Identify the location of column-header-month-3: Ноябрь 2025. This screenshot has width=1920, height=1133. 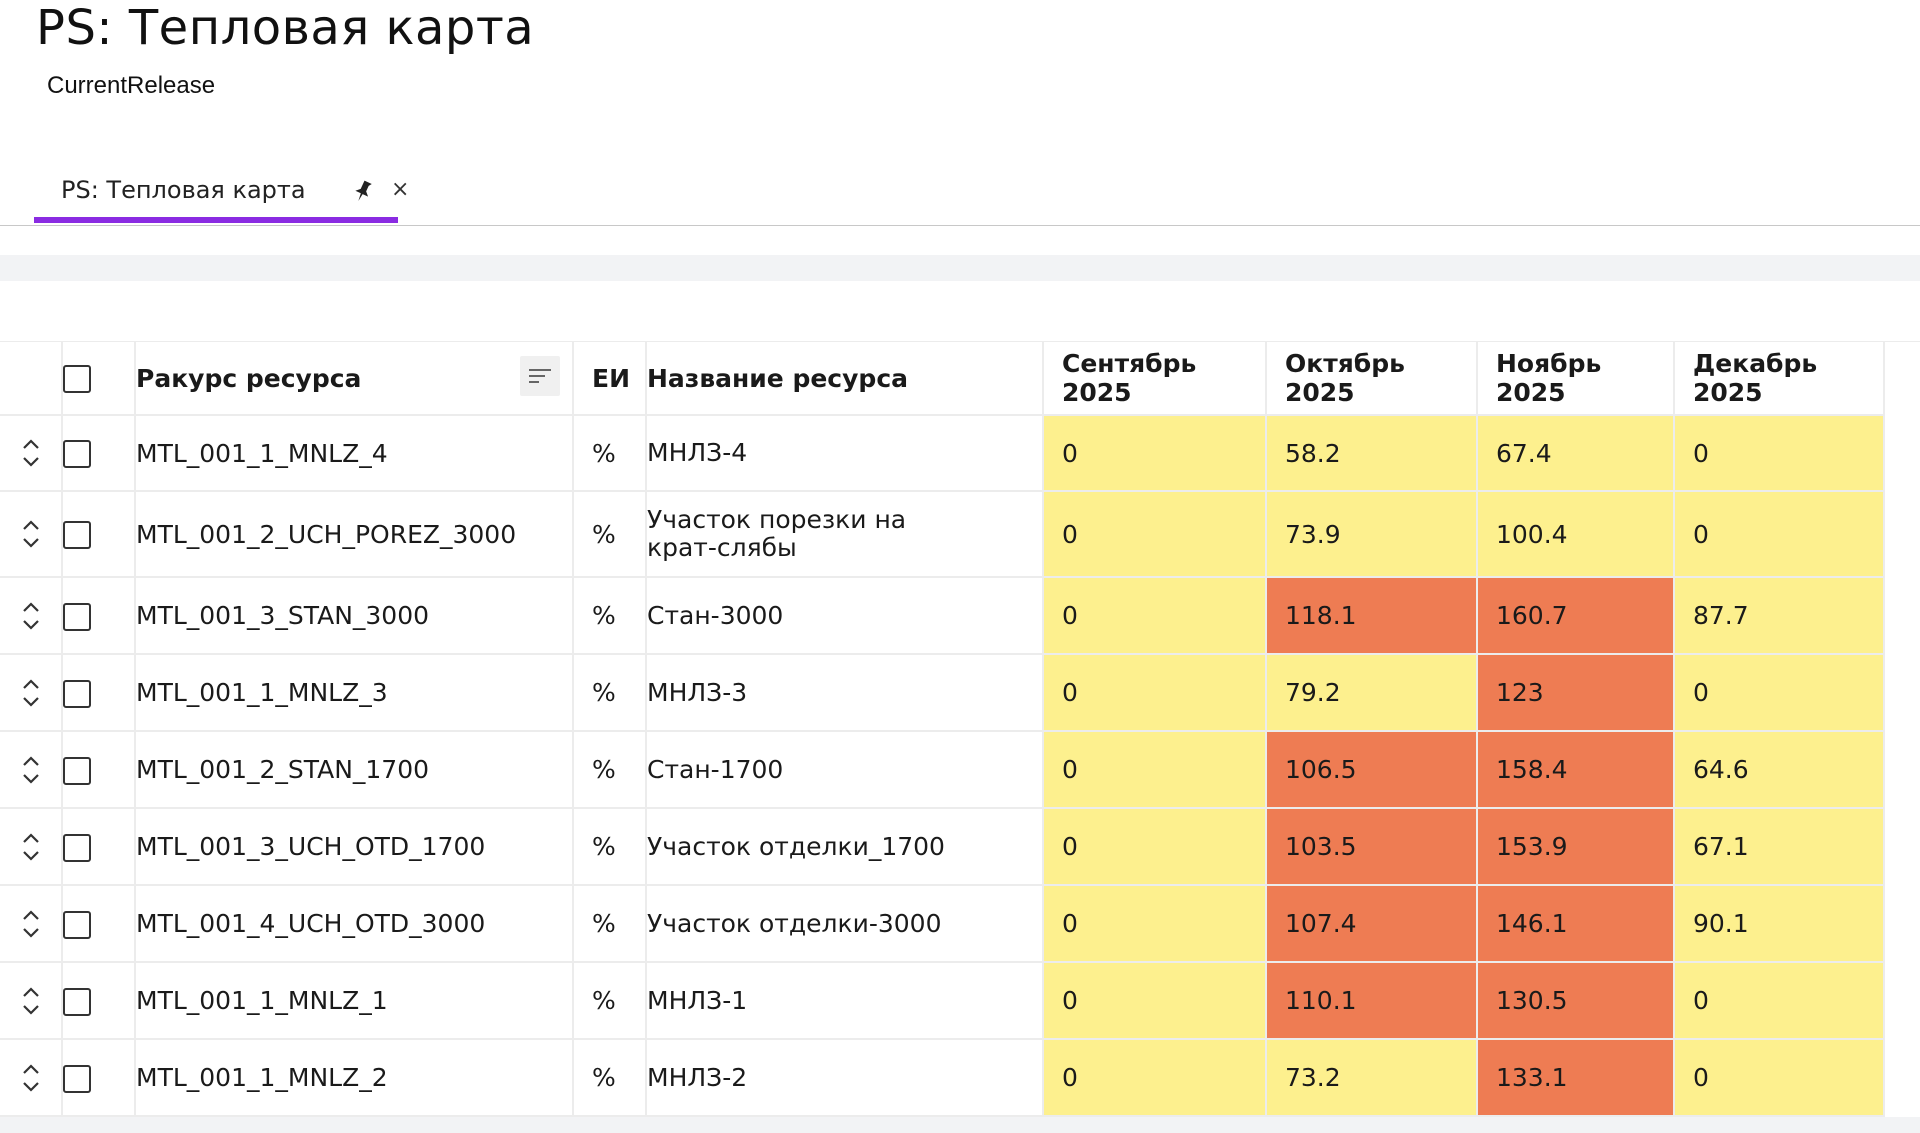
(1576, 379).